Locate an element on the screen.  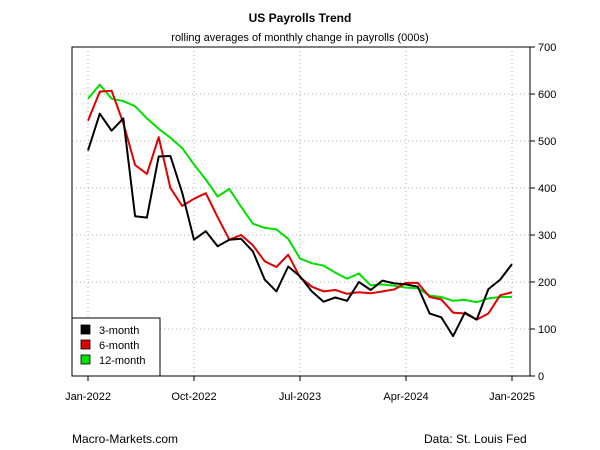
legend: 3-month 6-month 12-month is located at coordinates (116, 347).